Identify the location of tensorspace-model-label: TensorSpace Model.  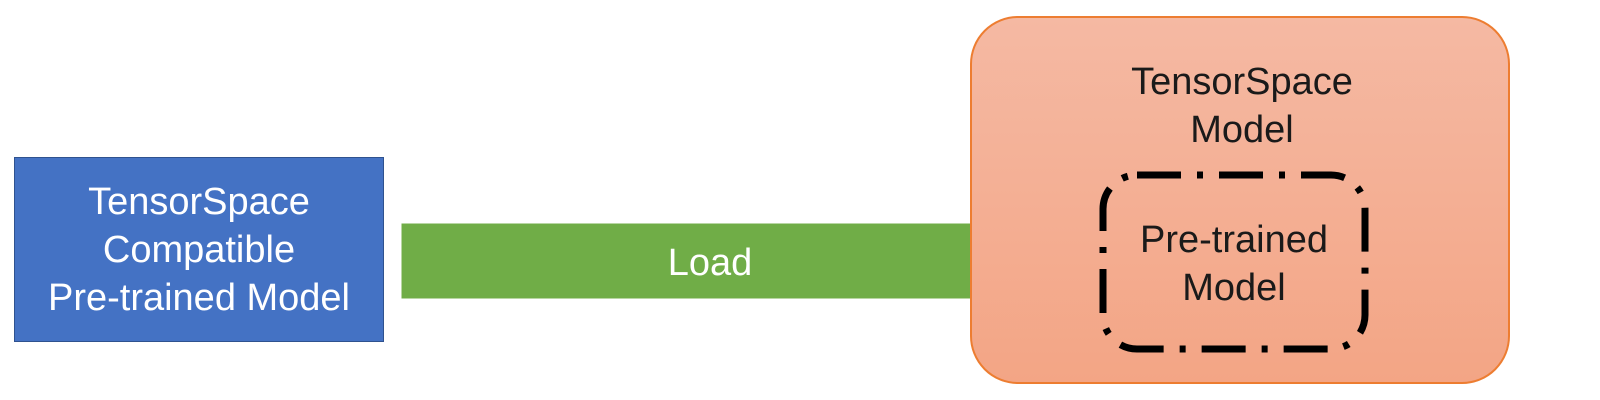
(1242, 106).